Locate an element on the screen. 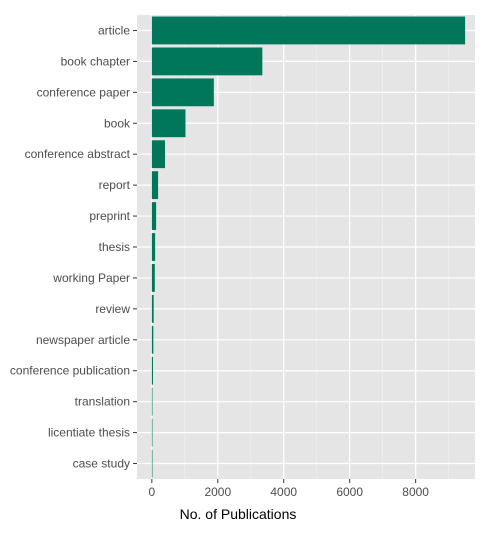  y-tick-label: conference paper is located at coordinates (83, 92).